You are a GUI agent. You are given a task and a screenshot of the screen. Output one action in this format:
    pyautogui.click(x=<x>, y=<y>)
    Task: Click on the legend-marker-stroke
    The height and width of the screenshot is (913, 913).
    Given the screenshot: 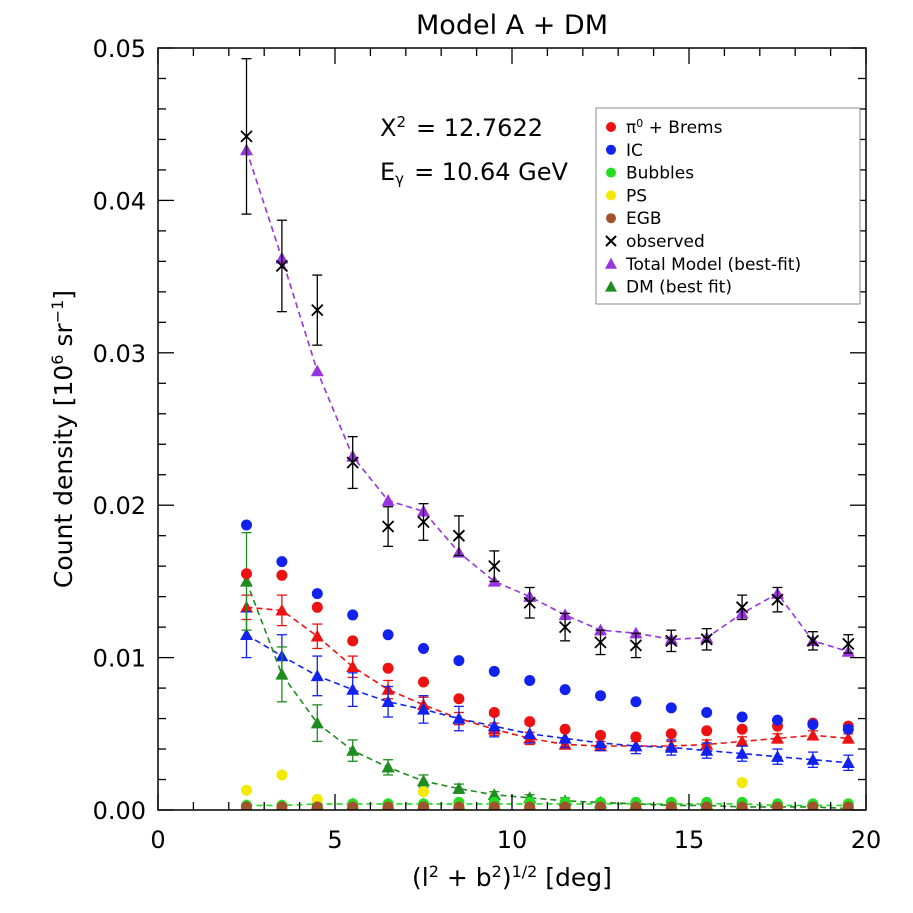 What is the action you would take?
    pyautogui.click(x=611, y=241)
    